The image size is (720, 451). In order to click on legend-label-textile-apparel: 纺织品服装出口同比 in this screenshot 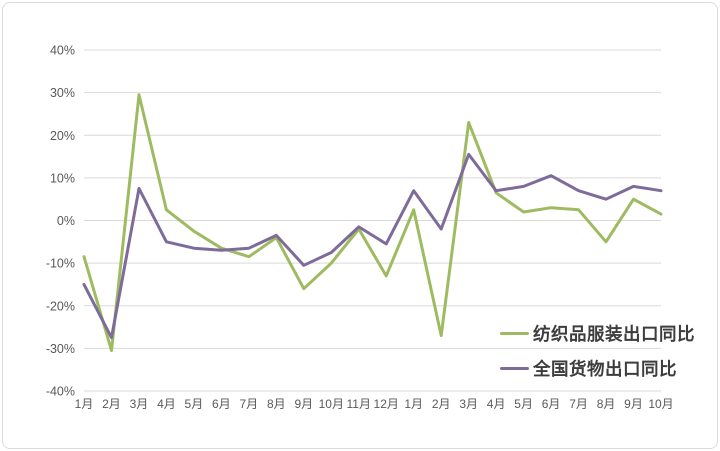, I will do `click(614, 334)`.